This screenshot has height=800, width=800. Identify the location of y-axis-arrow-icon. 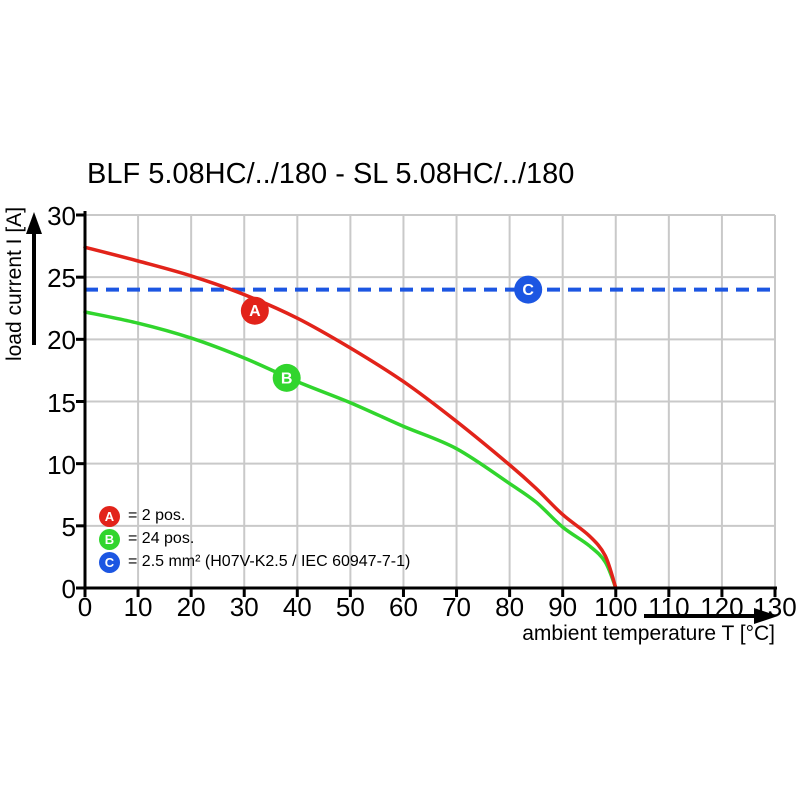
(34, 223).